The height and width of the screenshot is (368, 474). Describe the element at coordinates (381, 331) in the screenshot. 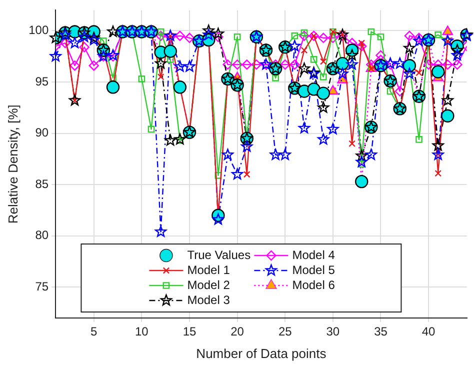

I see `x-tick-label: 35` at that location.